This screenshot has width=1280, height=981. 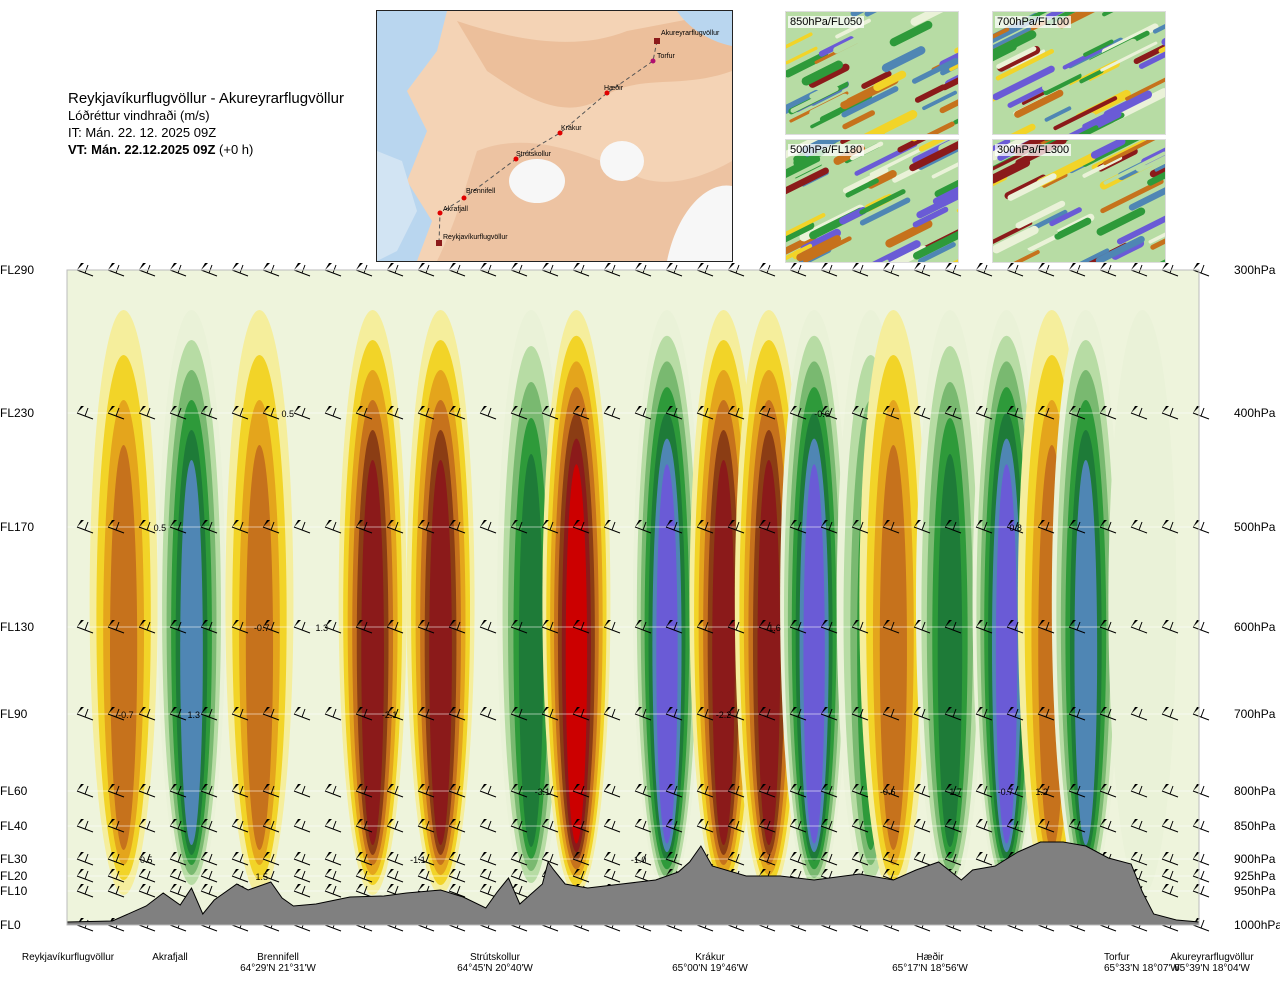 What do you see at coordinates (872, 73) in the screenshot?
I see `thumbnail-850hpa: 850hPa/FL050` at bounding box center [872, 73].